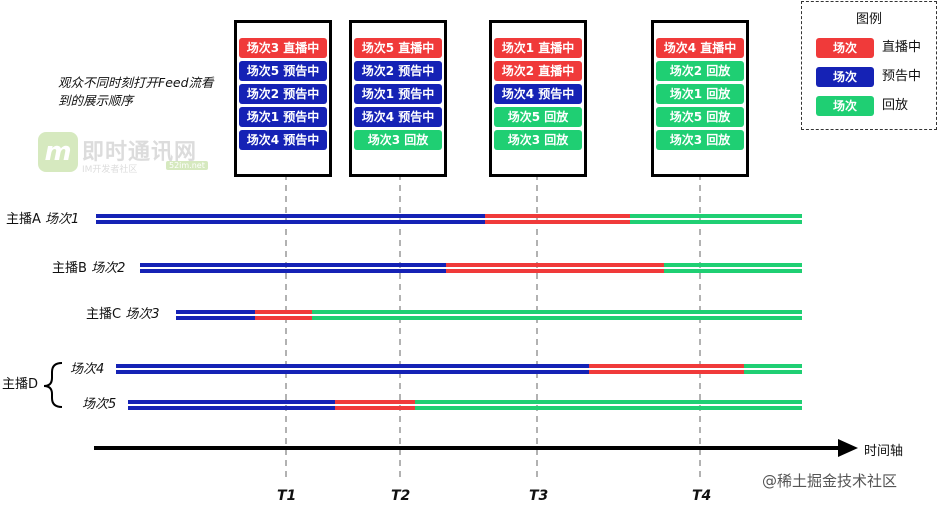  Describe the element at coordinates (99, 404) in the screenshot. I see `session-name: 场次5` at that location.